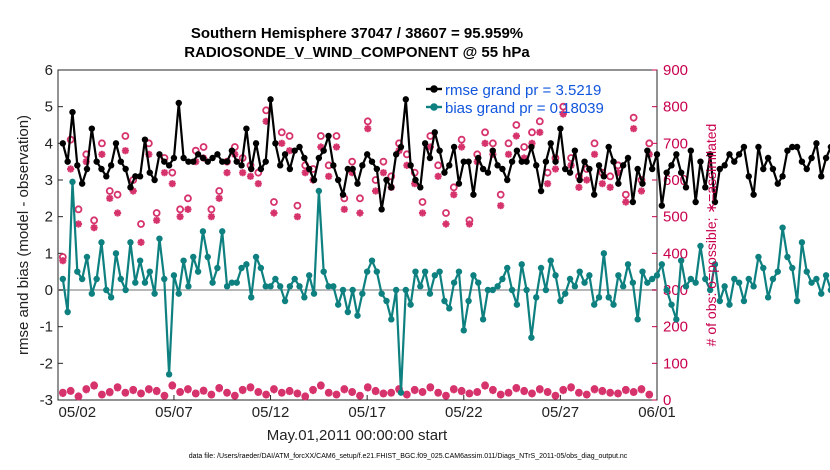 The height and width of the screenshot is (470, 830). What do you see at coordinates (49, 290) in the screenshot?
I see `y-tick-label: 0` at bounding box center [49, 290].